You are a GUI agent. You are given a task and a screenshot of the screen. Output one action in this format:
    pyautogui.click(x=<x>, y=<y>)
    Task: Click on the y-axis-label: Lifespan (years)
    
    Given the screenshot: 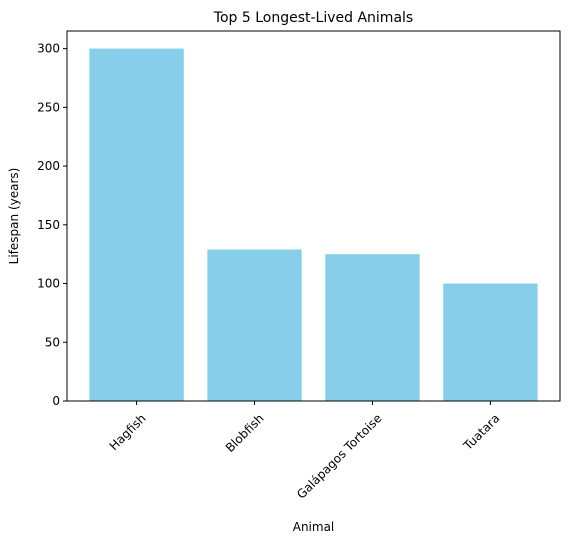 What is the action you would take?
    pyautogui.click(x=14, y=216)
    